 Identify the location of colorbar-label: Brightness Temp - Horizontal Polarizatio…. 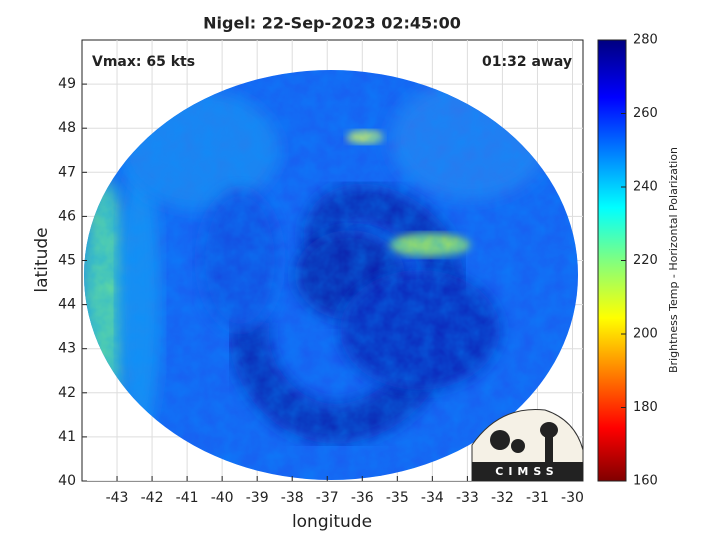
(673, 260).